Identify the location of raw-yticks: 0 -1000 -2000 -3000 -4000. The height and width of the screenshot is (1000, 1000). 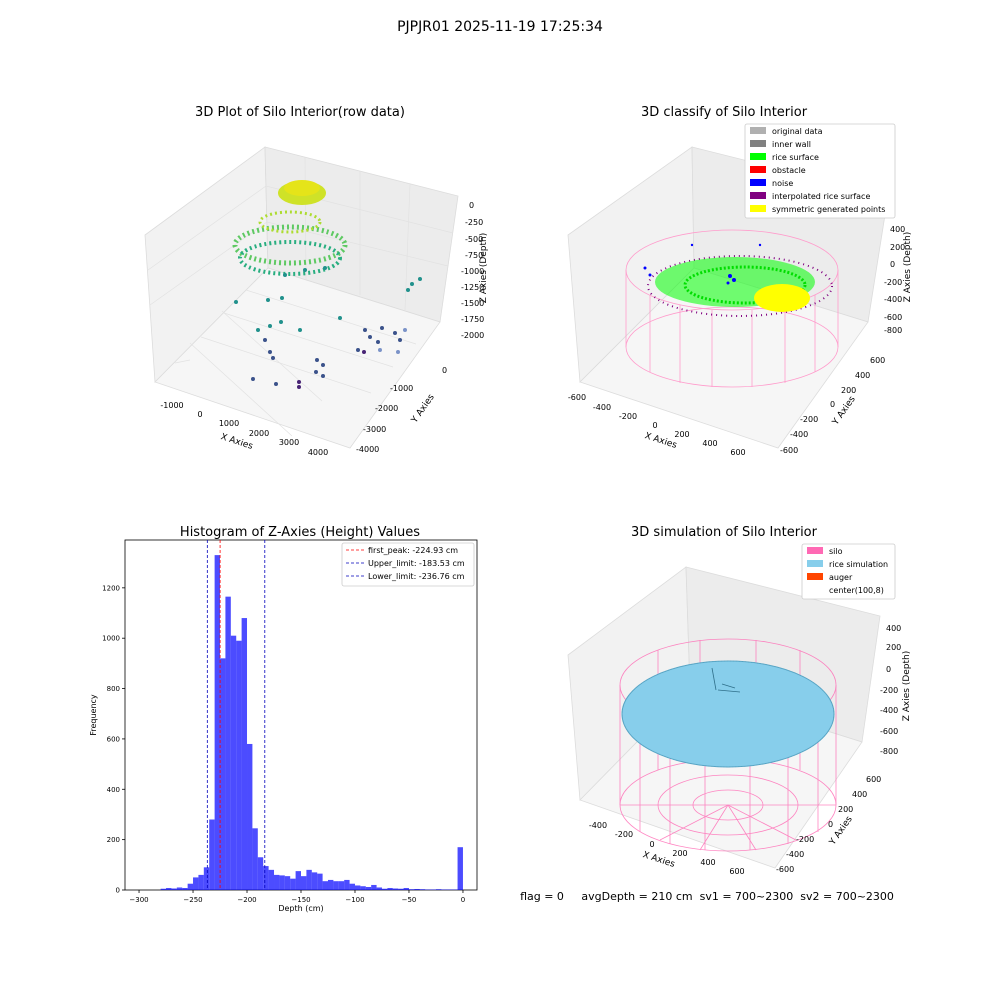
(401, 410).